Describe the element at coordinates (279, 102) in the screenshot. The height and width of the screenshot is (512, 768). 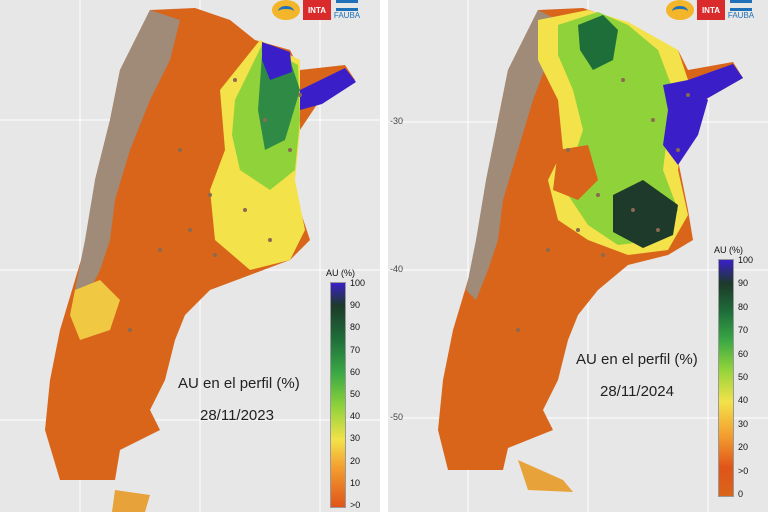
I see `wet-zone-ne` at that location.